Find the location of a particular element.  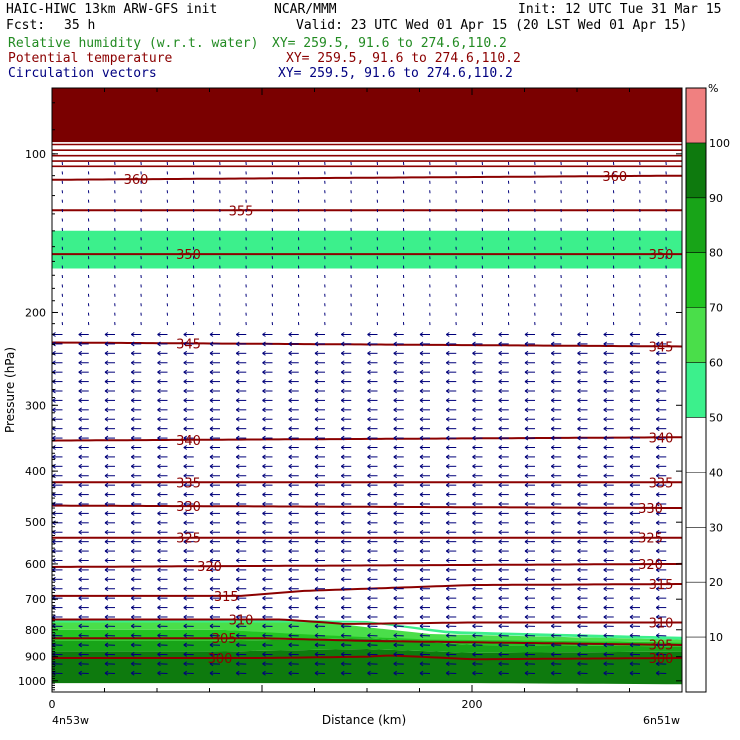

theta-label-315: 315 is located at coordinates (226, 597).